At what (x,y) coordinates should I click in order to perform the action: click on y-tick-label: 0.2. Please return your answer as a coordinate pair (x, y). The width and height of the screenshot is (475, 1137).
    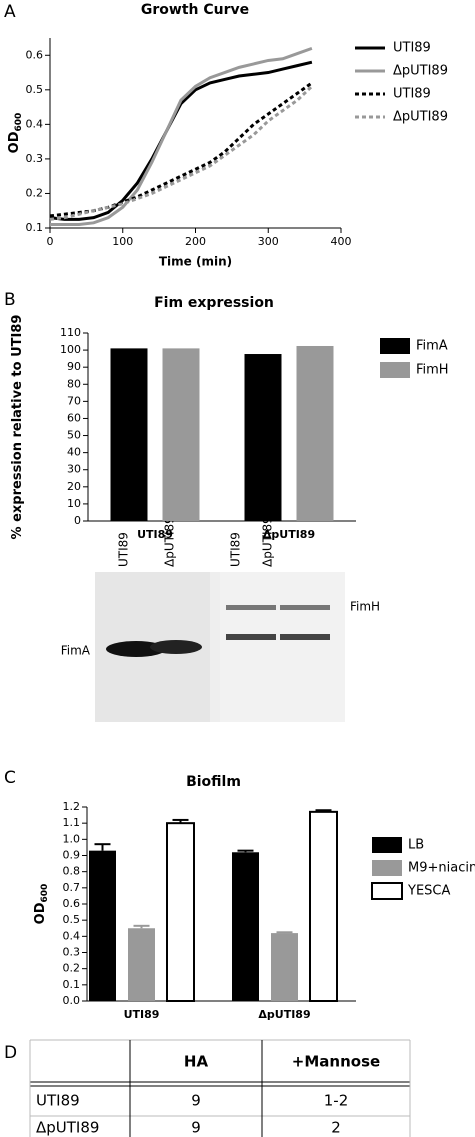
    Looking at the image, I should click on (72, 968).